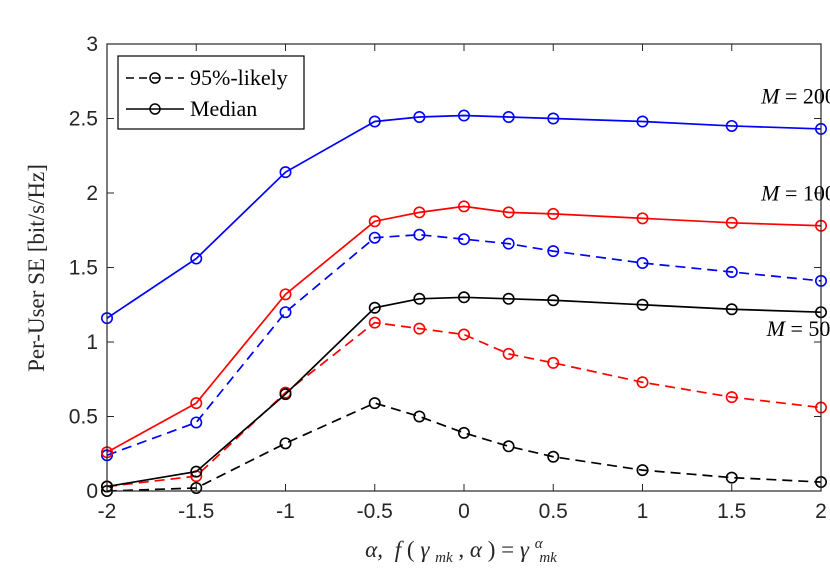  I want to click on x-label-alpha: α,, so click(374, 549).